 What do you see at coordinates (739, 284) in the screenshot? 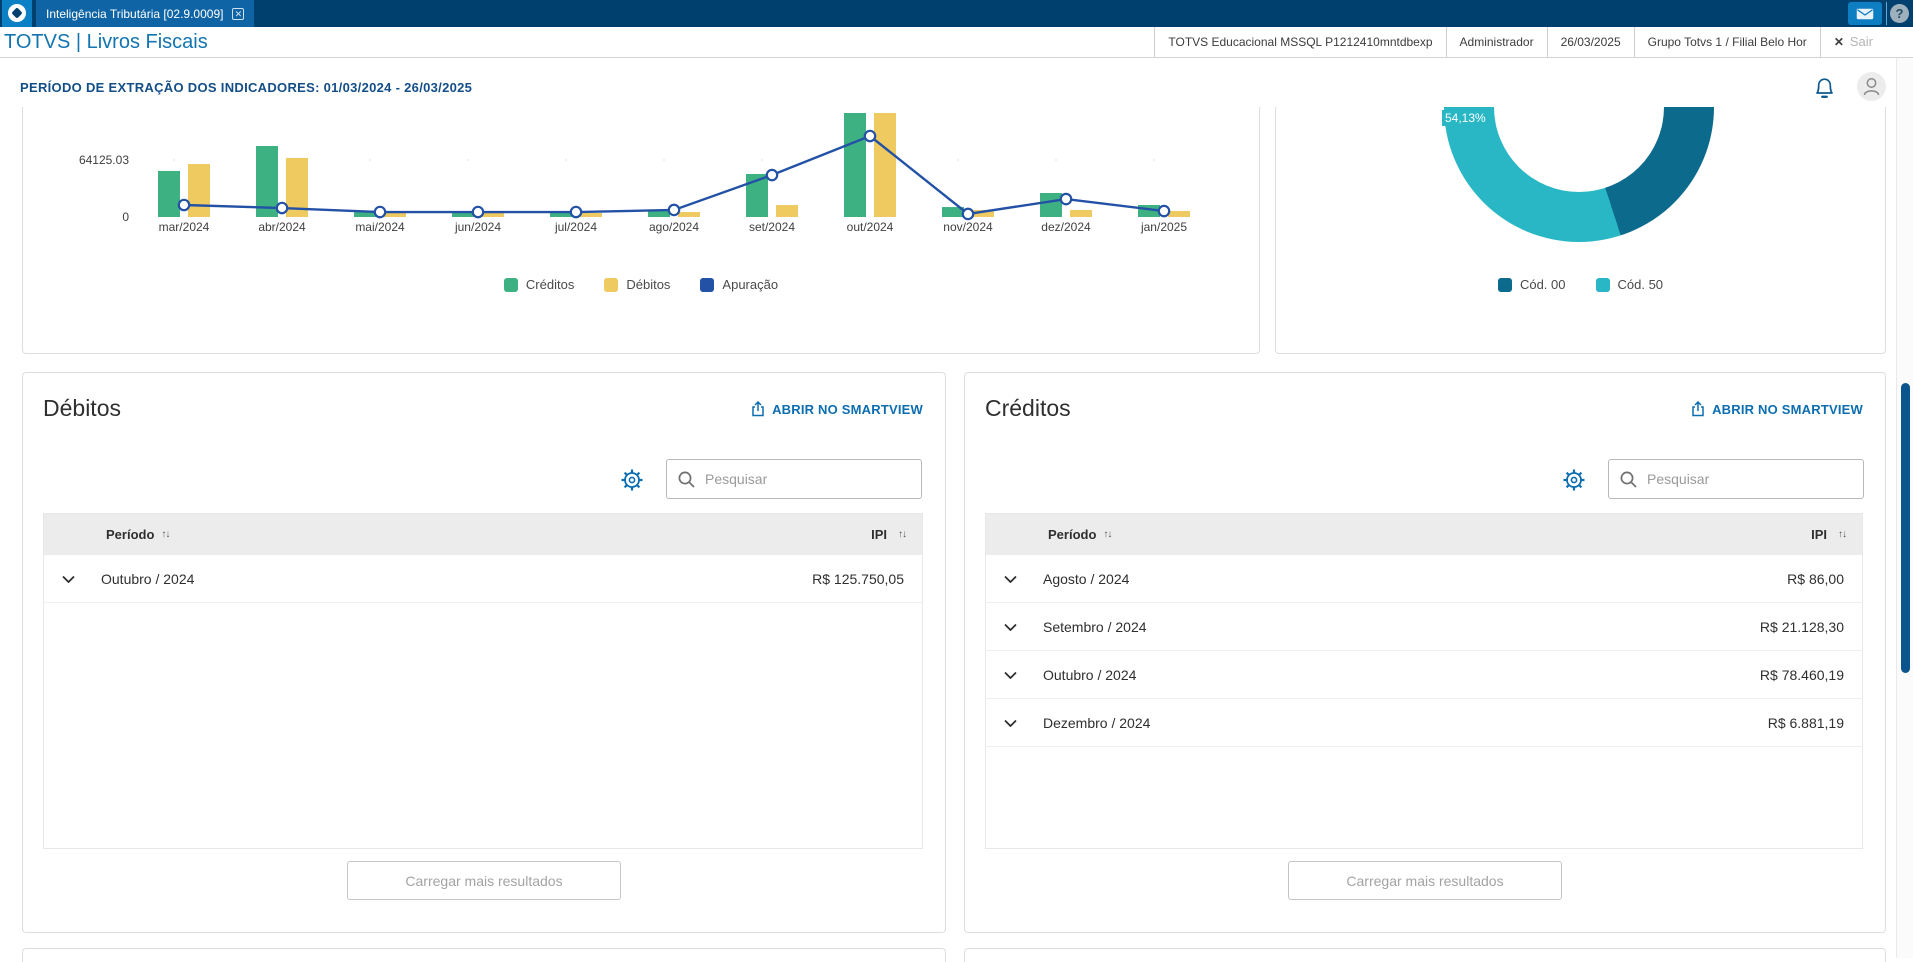
I see `legend-item: Apuração` at bounding box center [739, 284].